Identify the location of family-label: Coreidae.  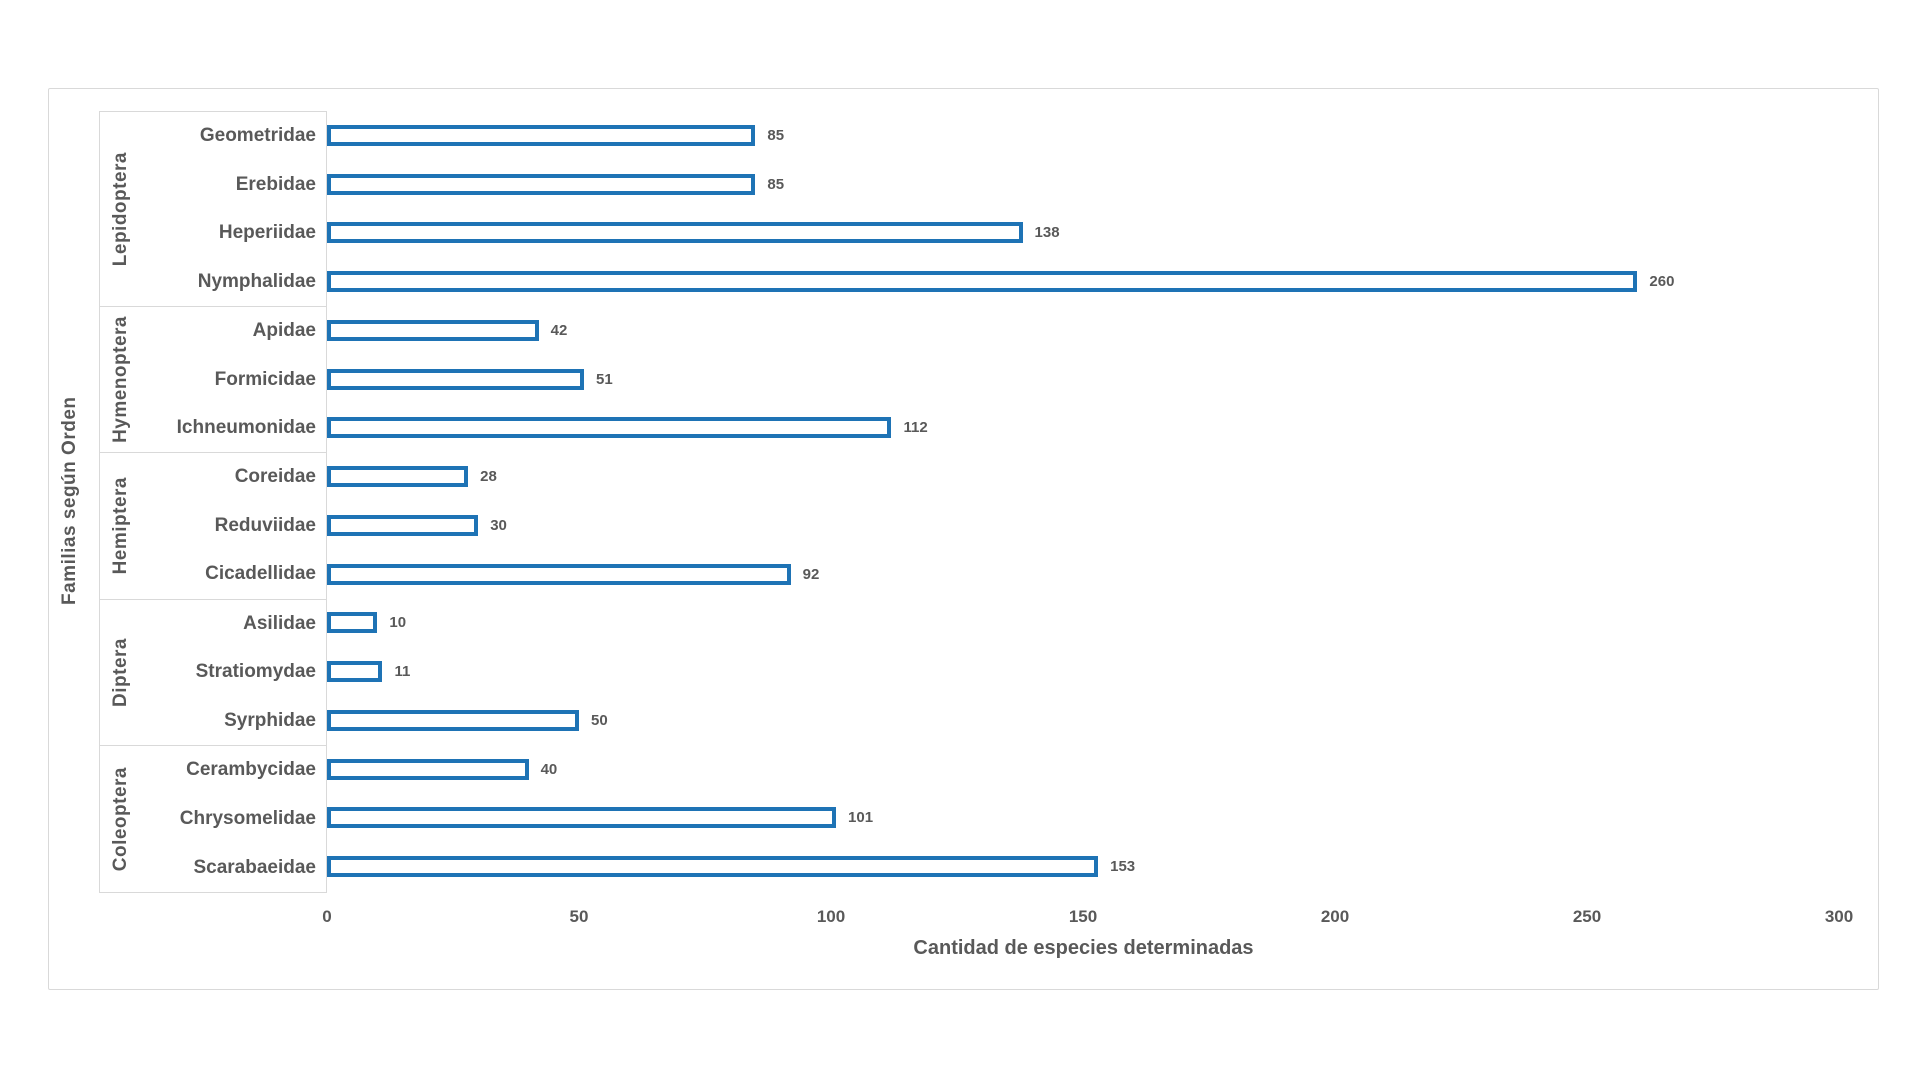
(275, 477).